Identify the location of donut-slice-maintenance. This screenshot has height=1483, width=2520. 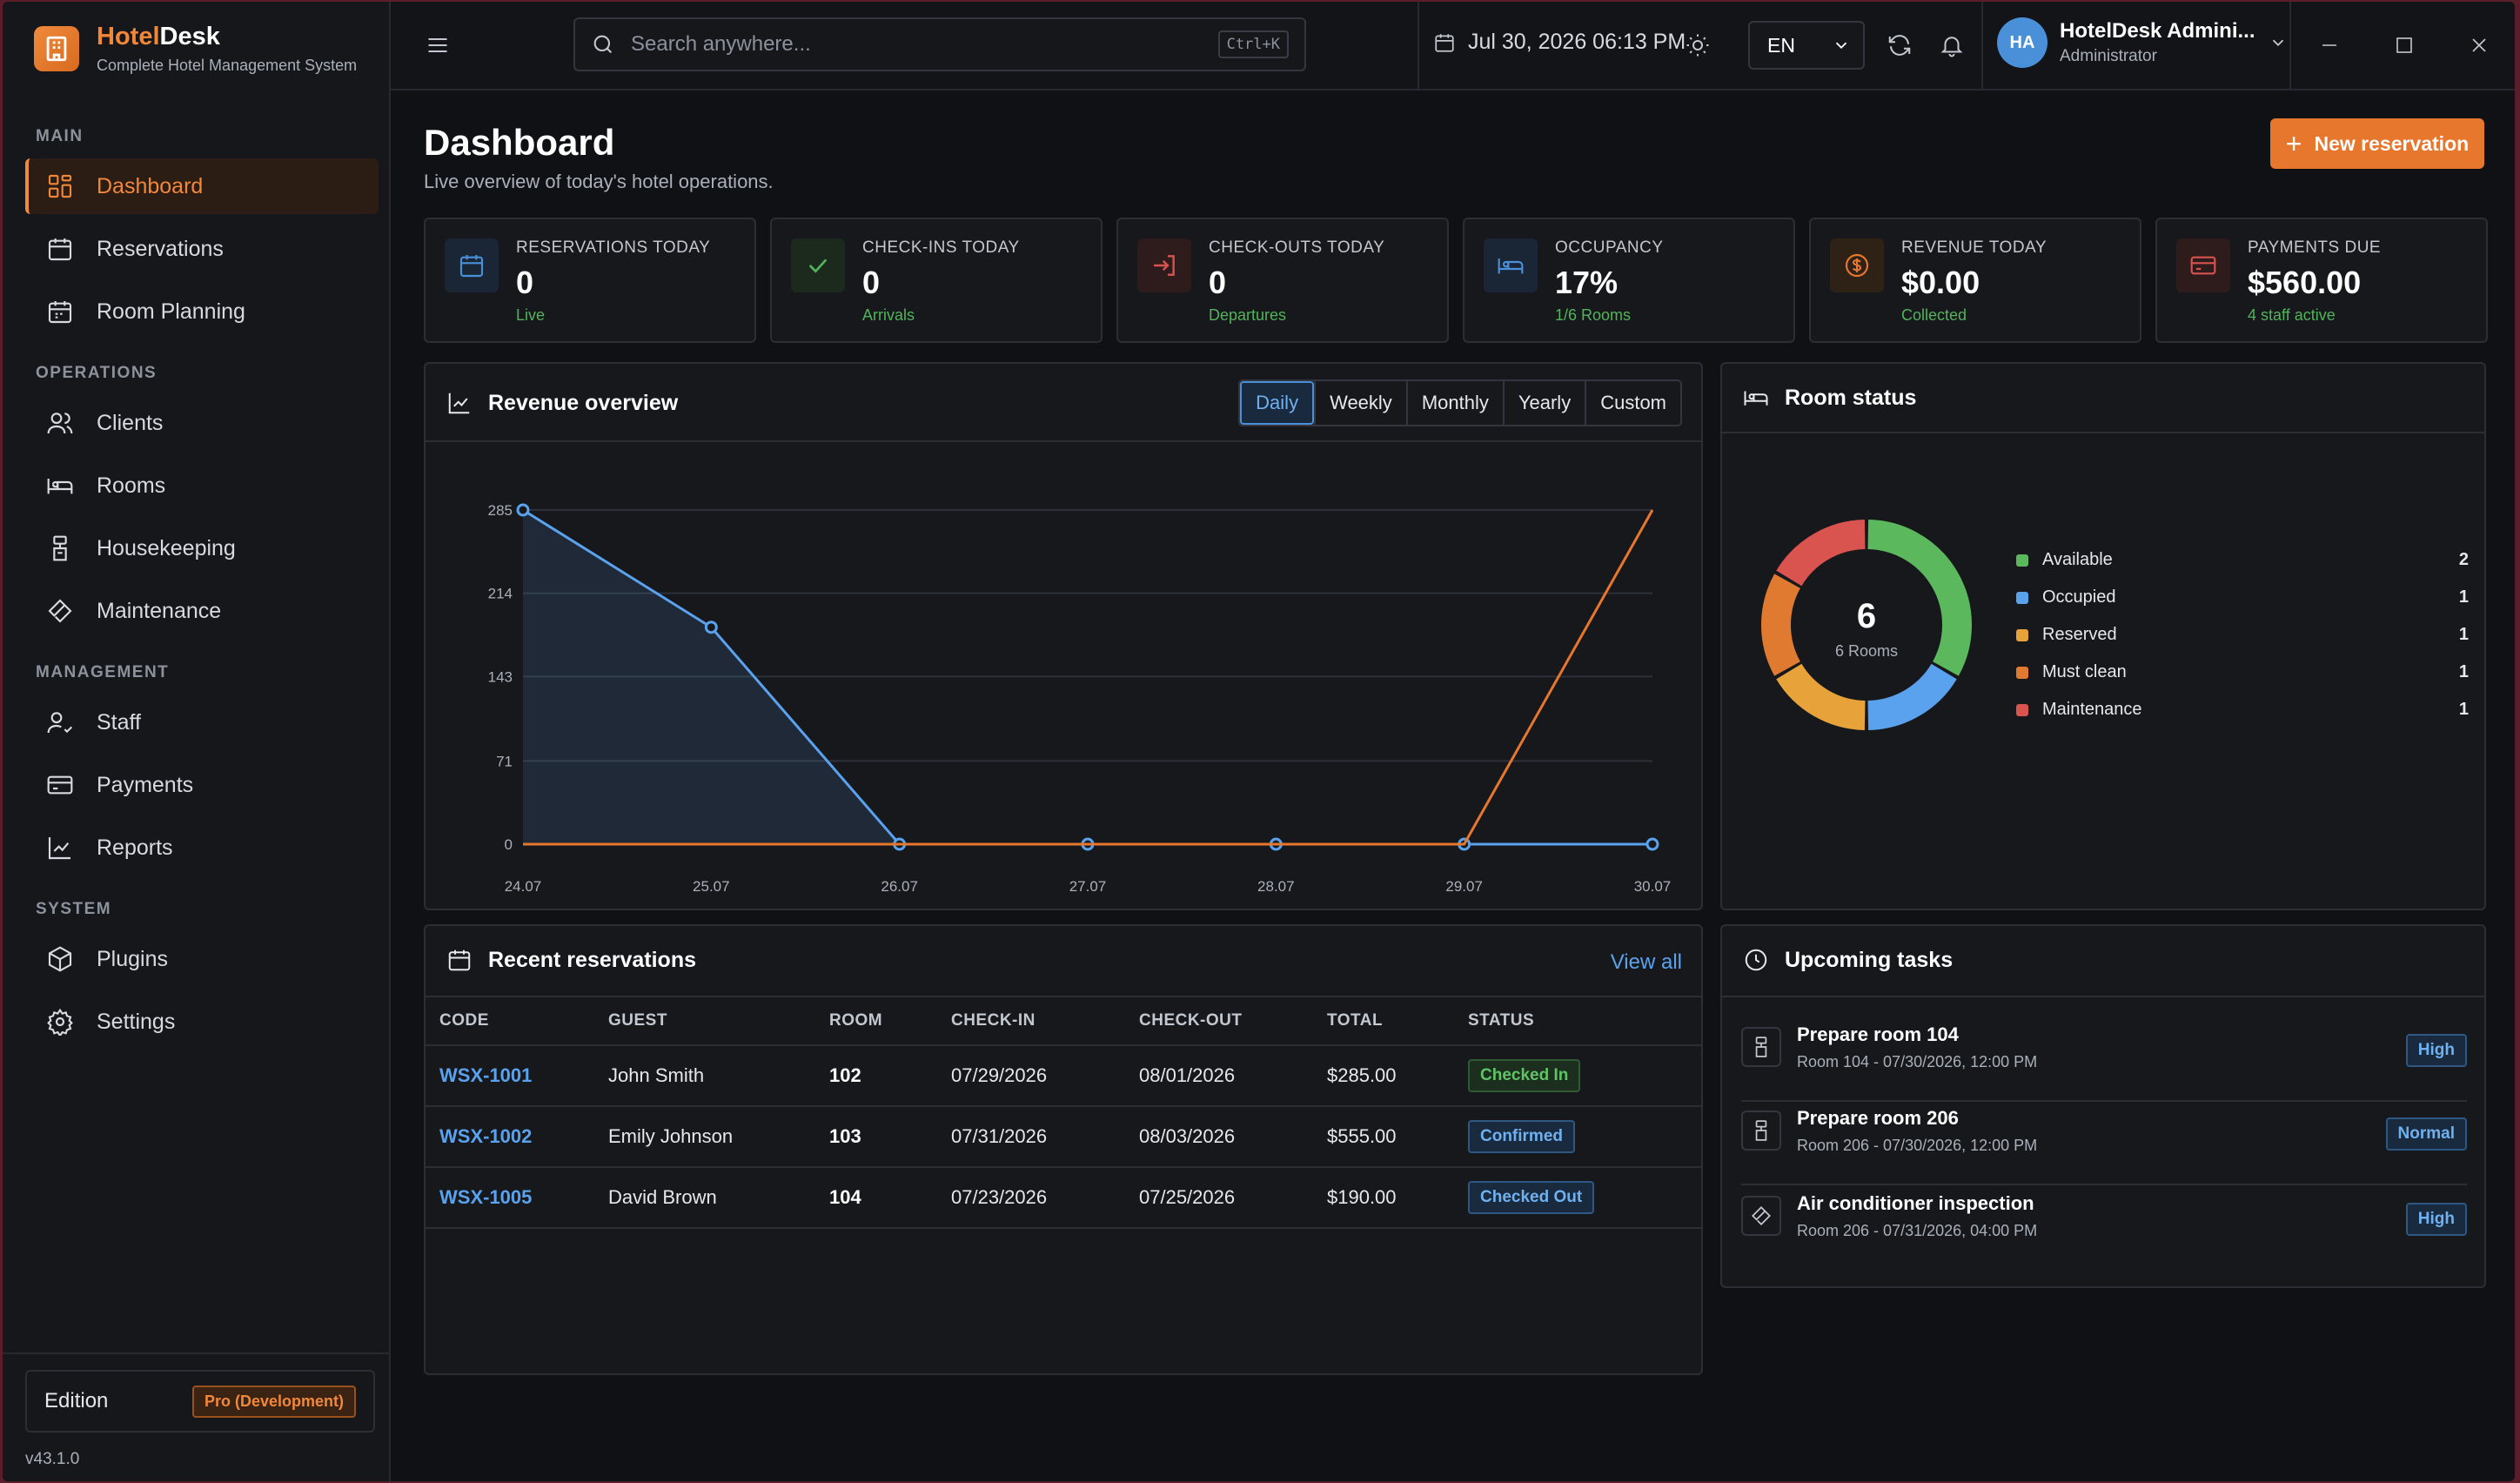
(1822, 553).